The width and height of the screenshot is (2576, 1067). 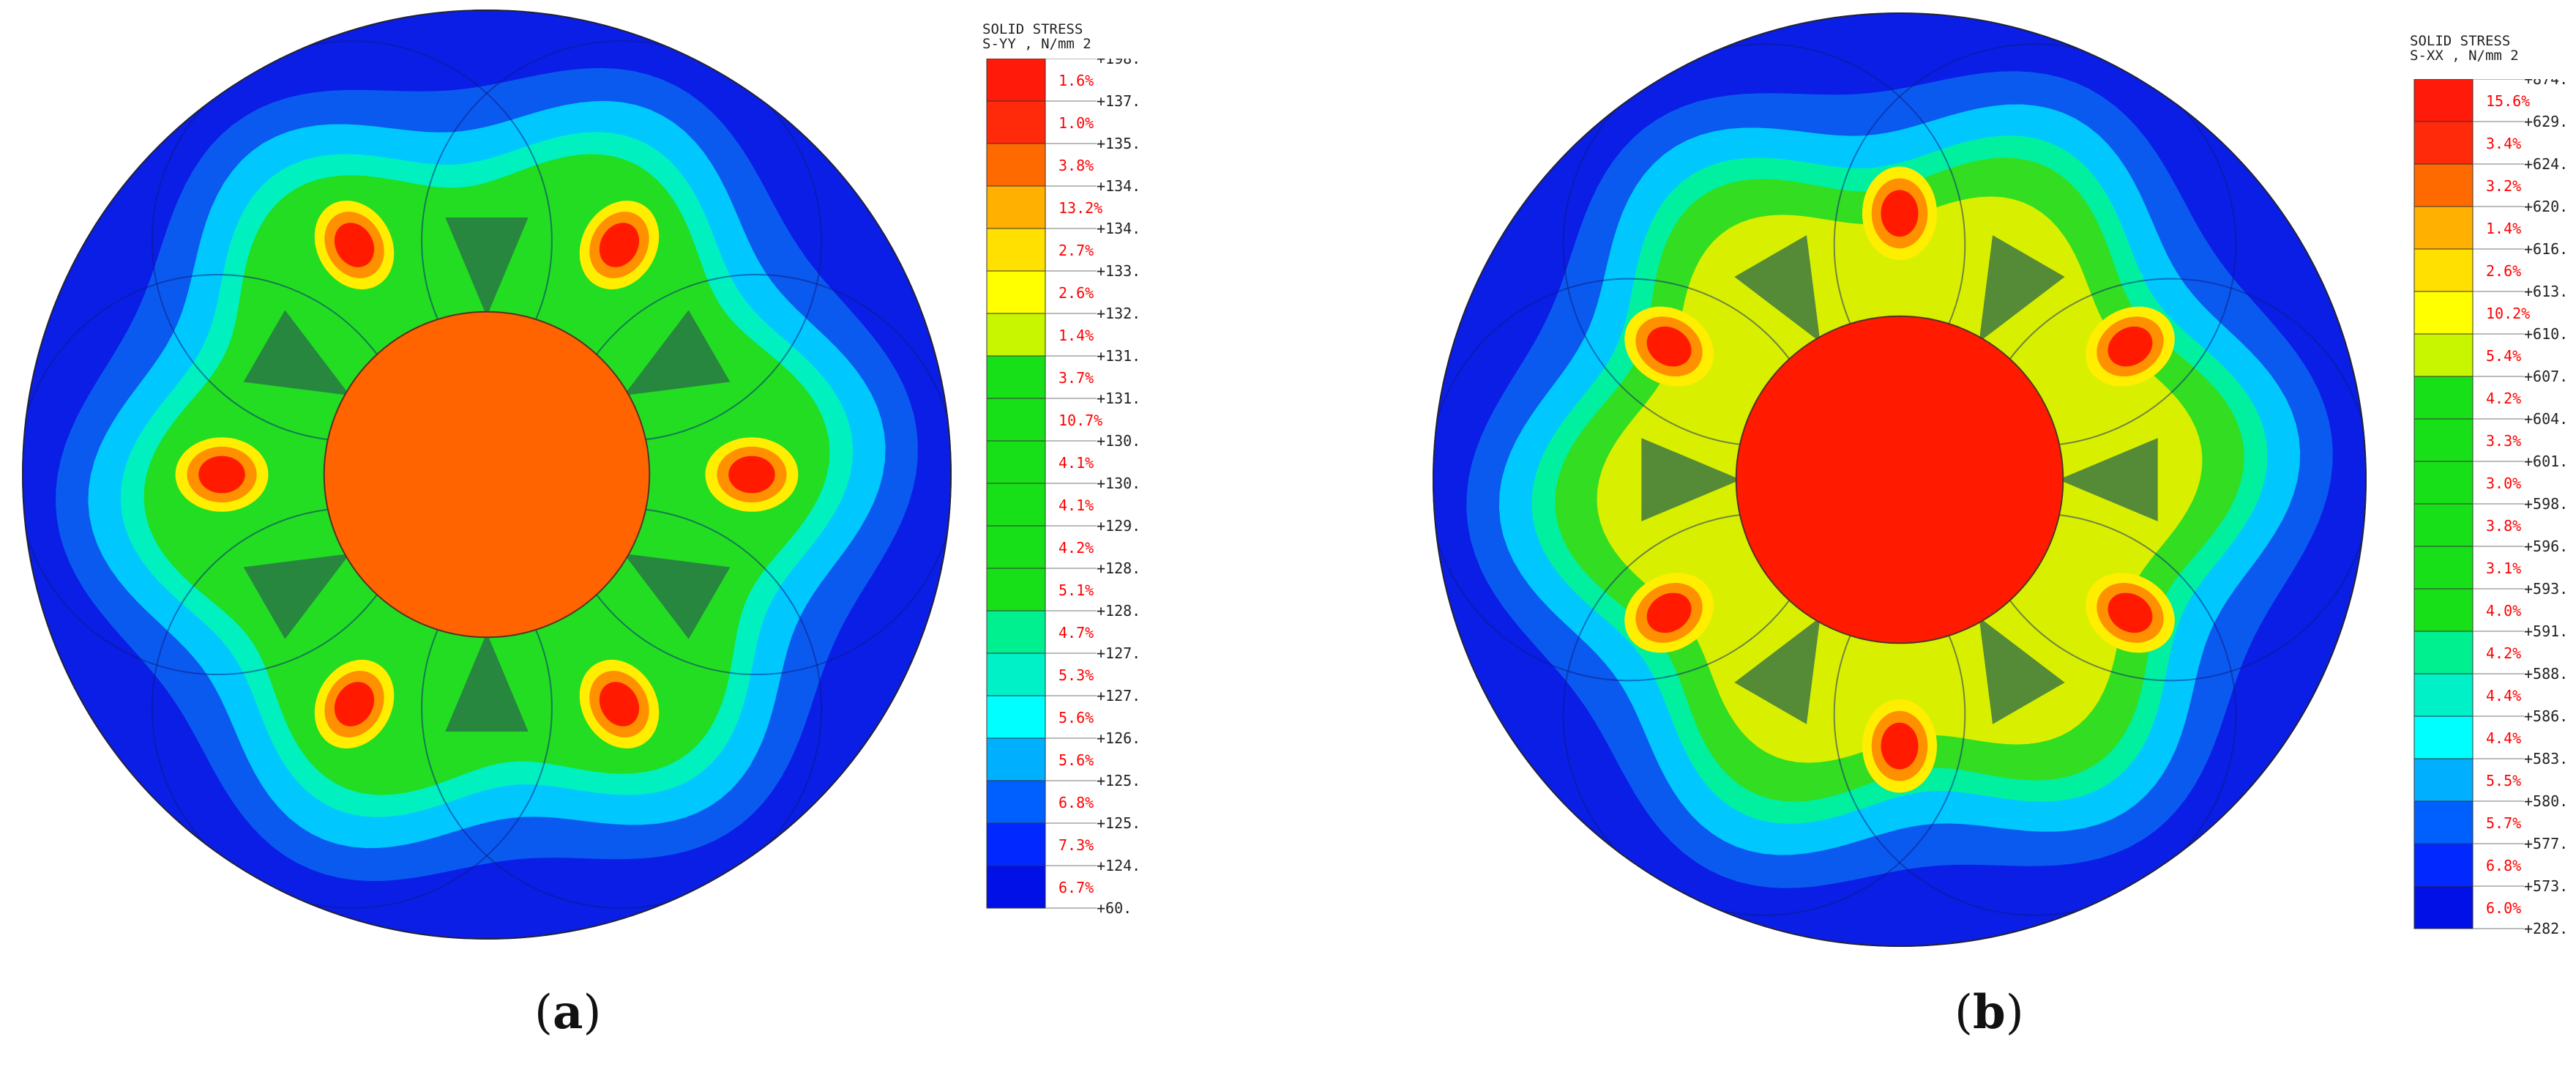 I want to click on legend-level-label-a: +131., so click(x=1118, y=398).